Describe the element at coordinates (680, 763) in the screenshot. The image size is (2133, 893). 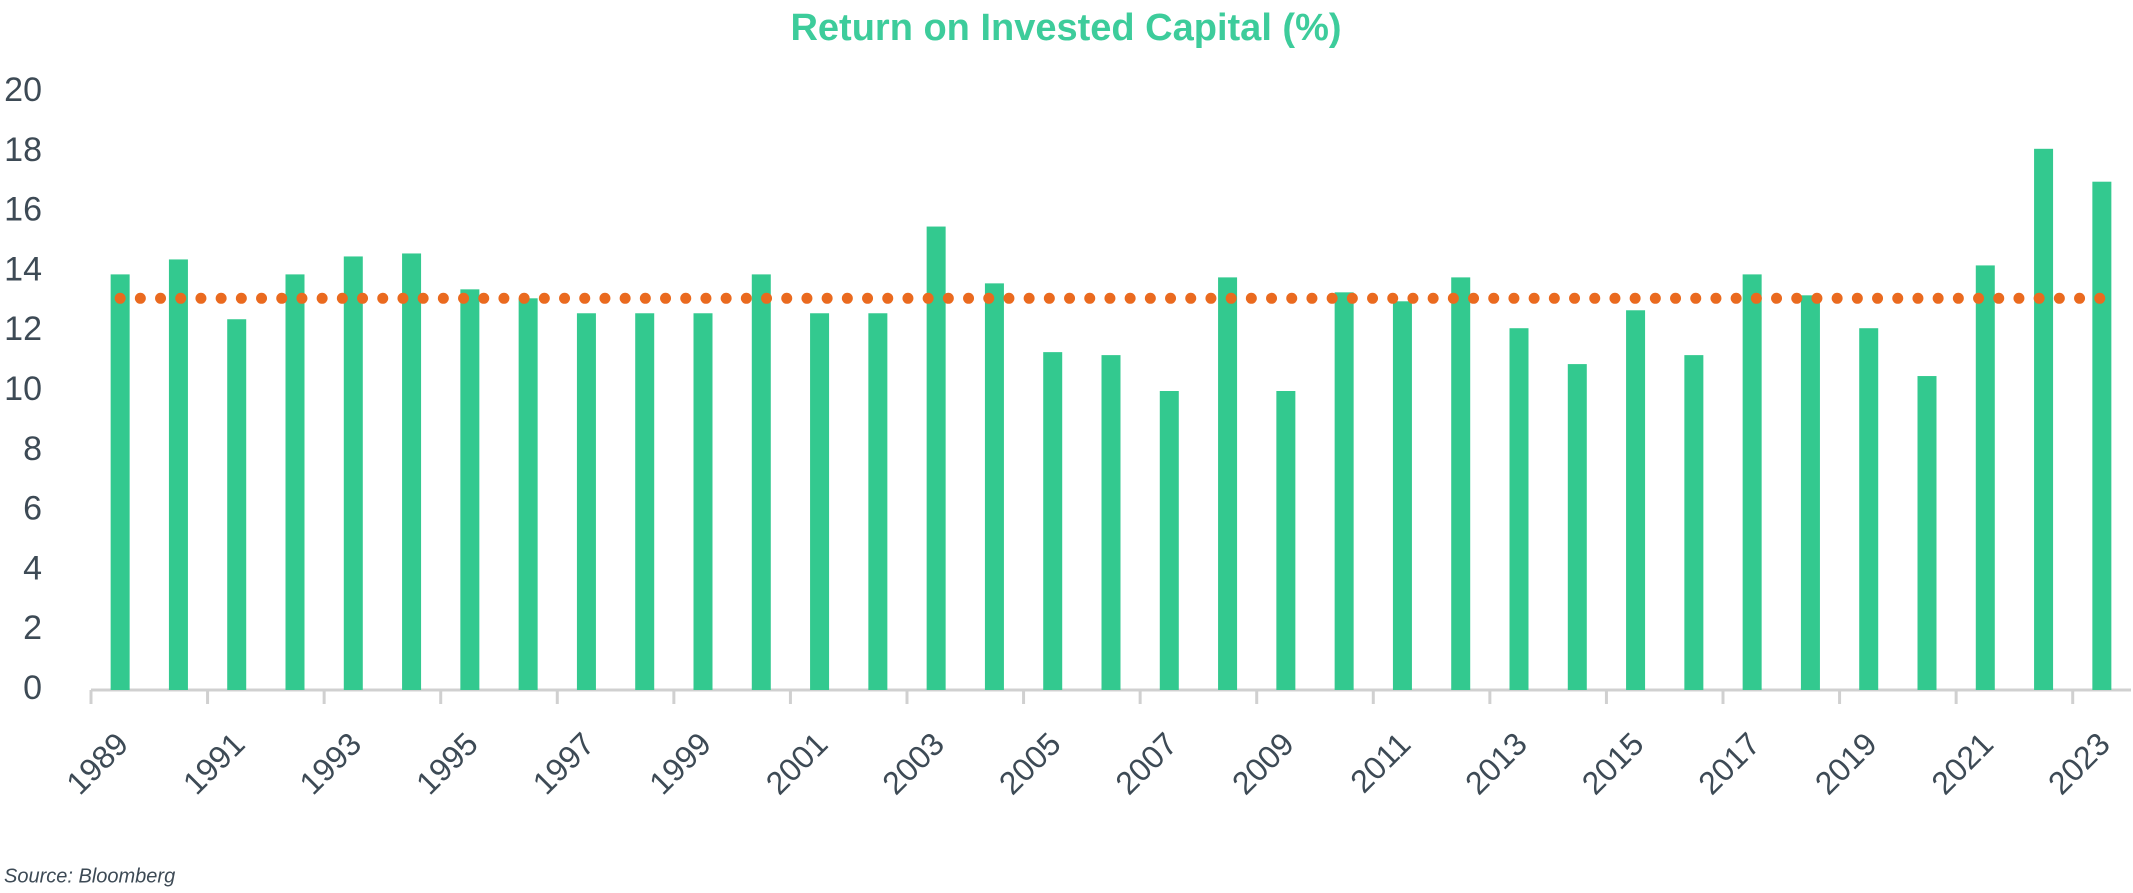
I see `x-tick-label: 1999` at that location.